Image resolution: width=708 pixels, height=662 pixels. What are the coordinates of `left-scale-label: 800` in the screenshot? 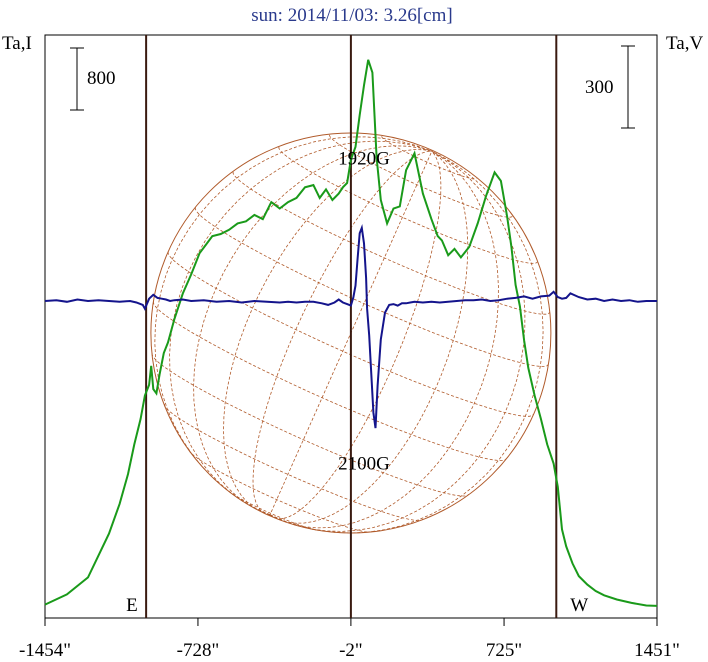 It's located at (101, 78).